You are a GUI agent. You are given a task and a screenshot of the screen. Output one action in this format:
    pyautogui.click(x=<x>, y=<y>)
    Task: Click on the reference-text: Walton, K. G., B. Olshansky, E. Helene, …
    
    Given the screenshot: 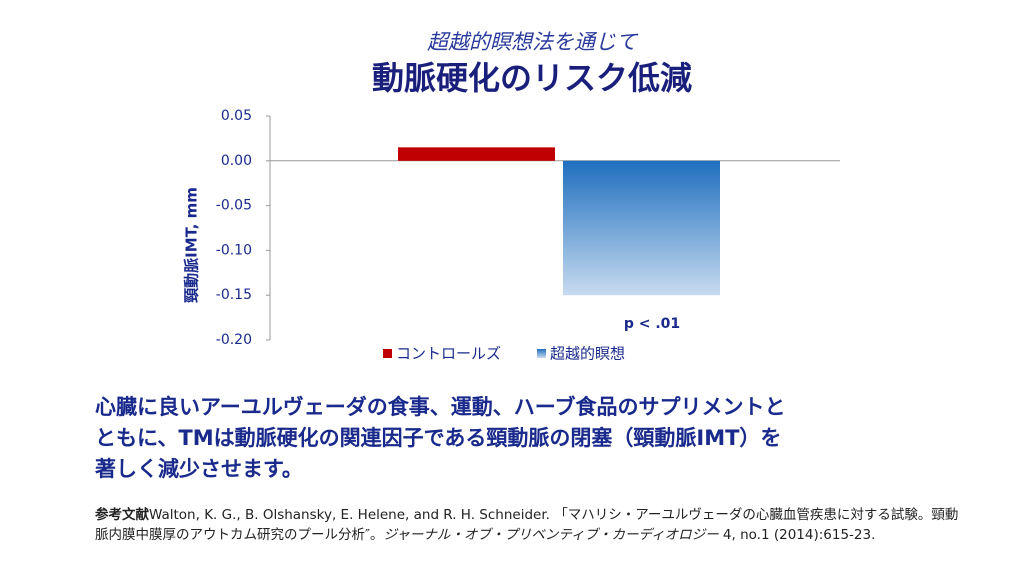 What is the action you would take?
    pyautogui.click(x=527, y=525)
    